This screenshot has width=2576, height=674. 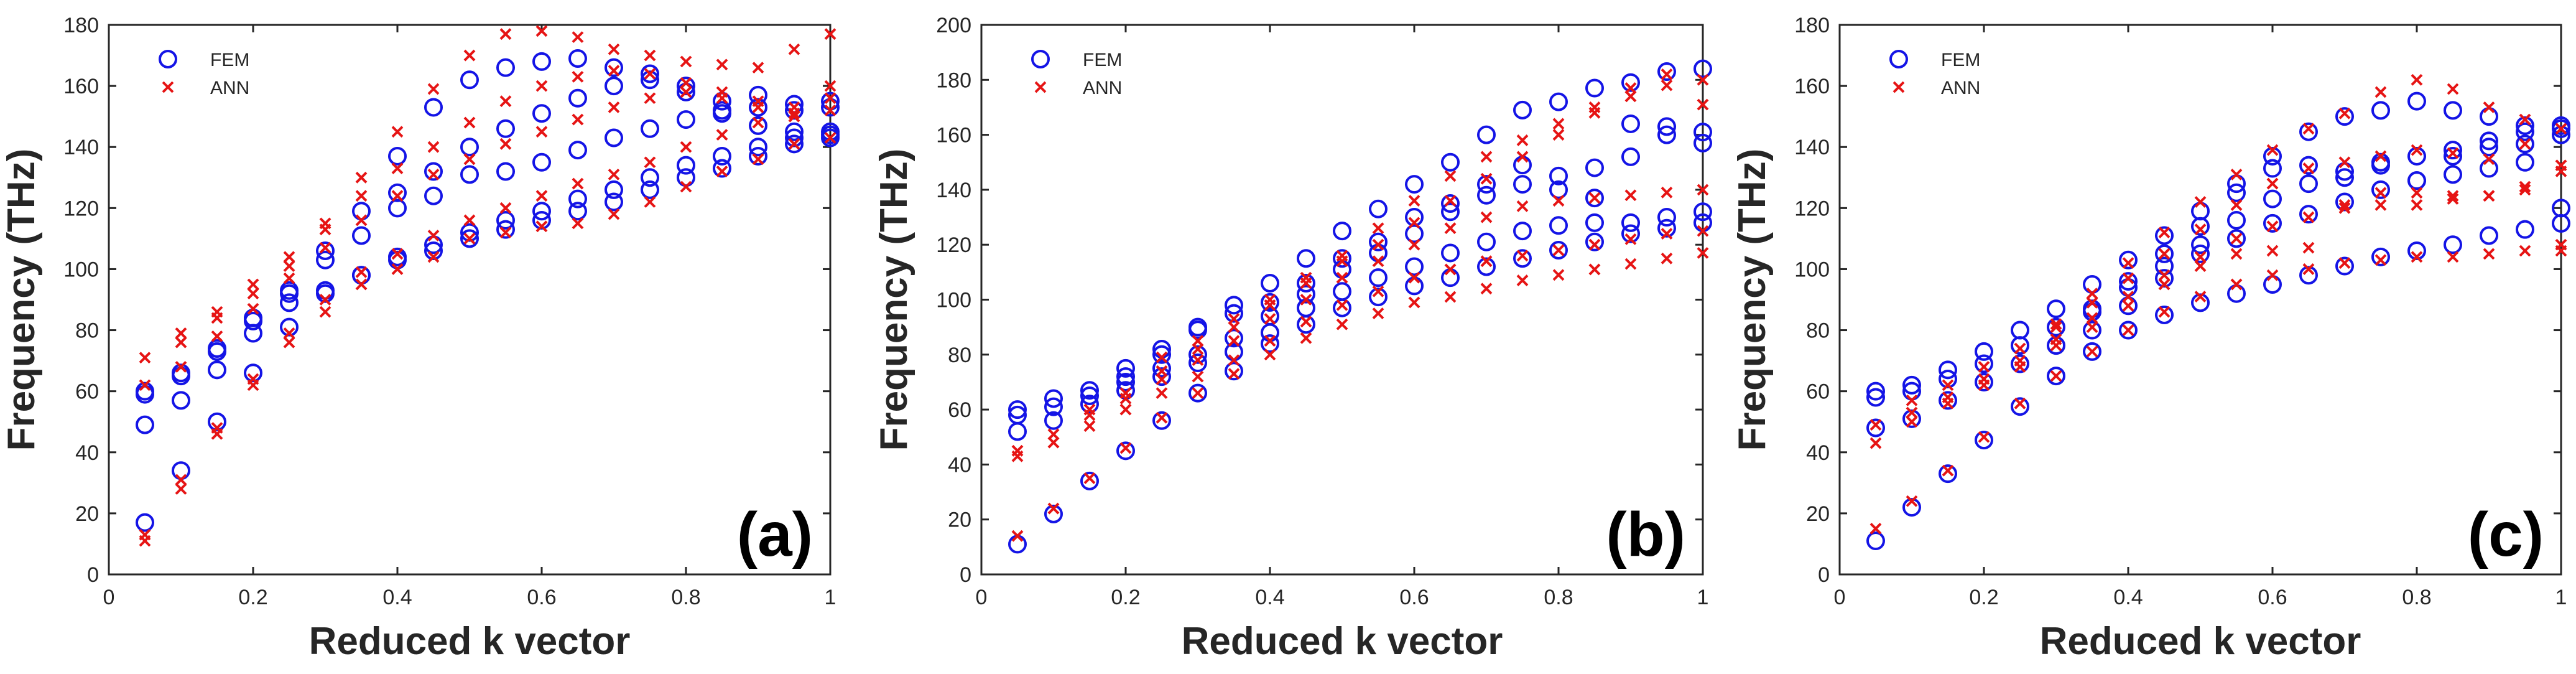 I want to click on x-tick-label: 0.2, so click(x=1125, y=597).